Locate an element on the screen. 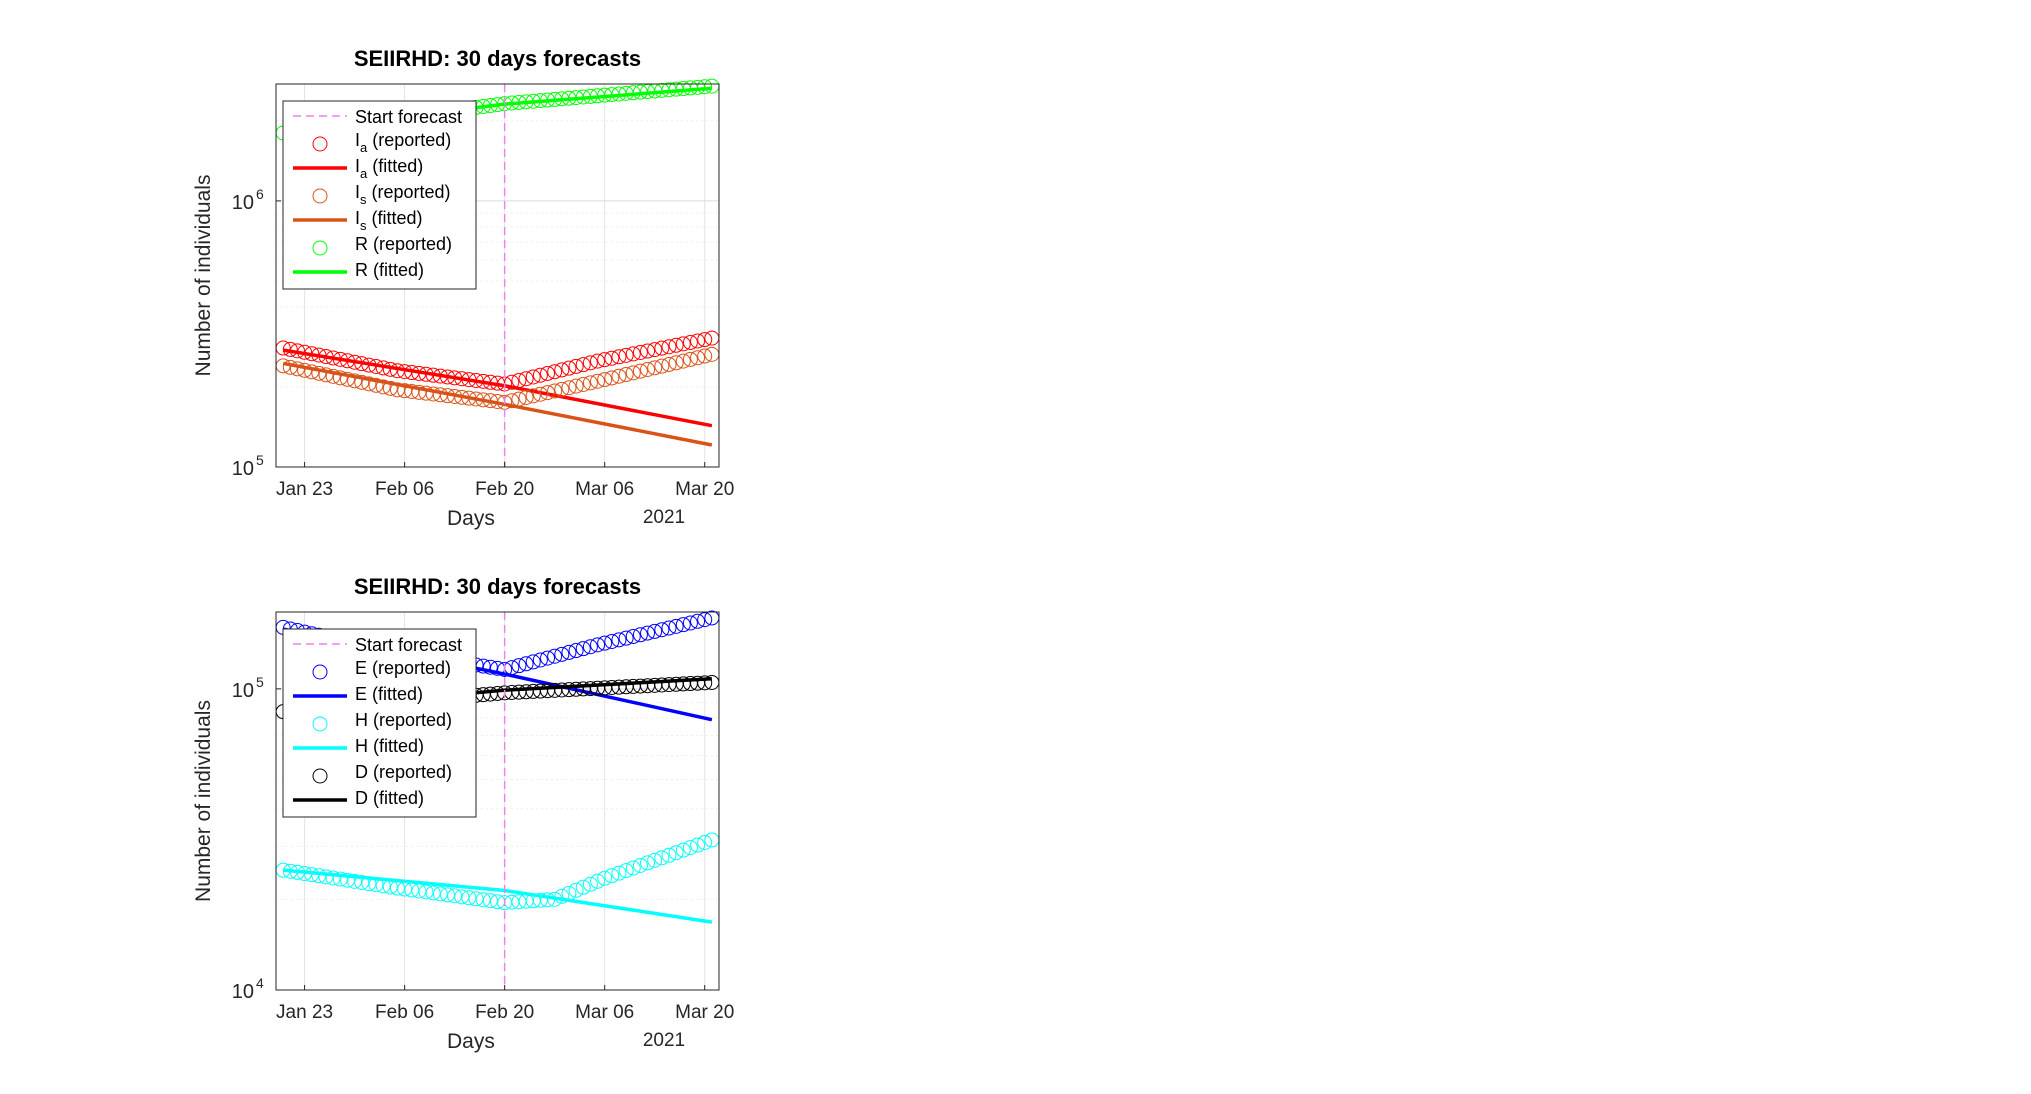 This screenshot has height=1094, width=2031. chart-title: SEIIRHD: 30 days forecasts is located at coordinates (497, 58).